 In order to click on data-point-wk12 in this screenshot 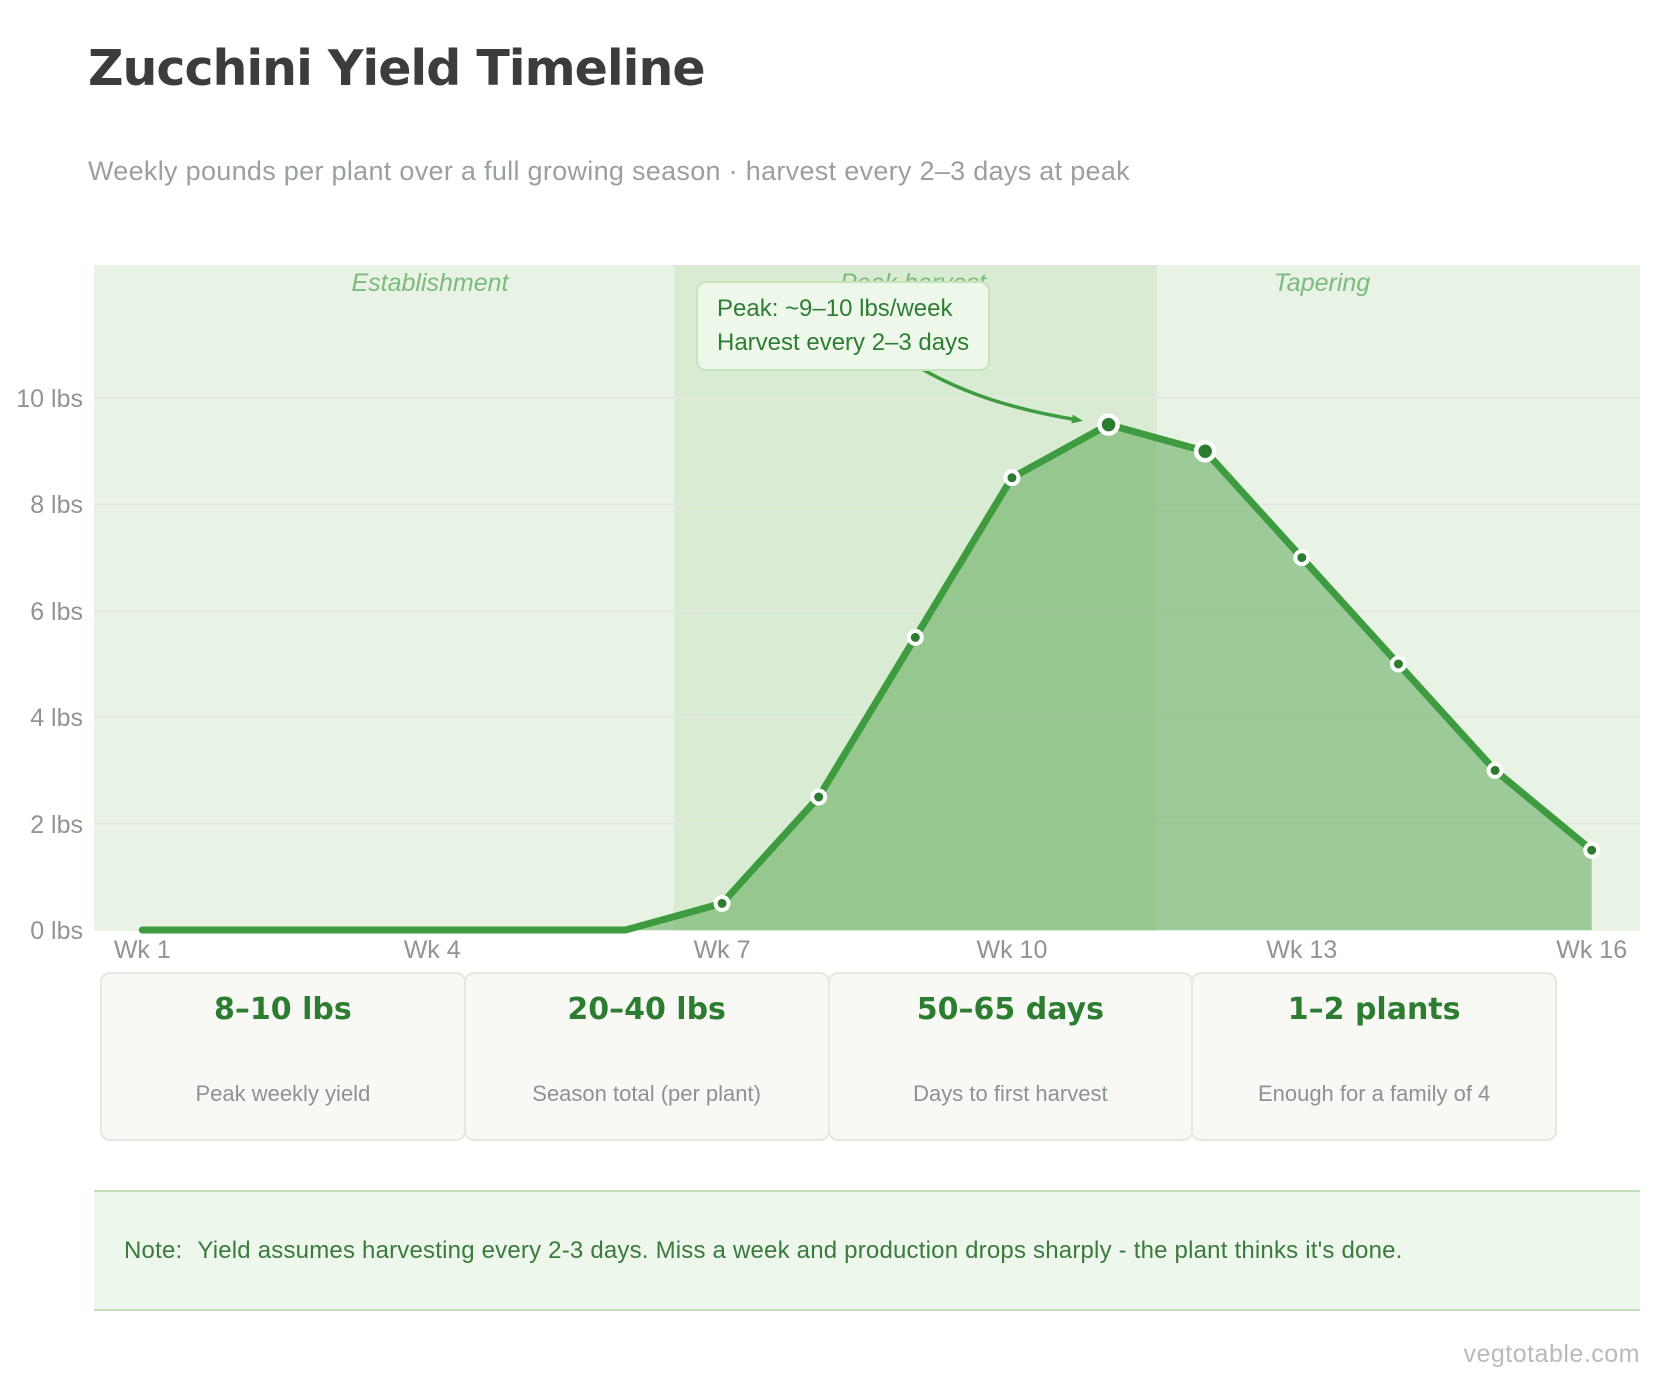, I will do `click(1205, 451)`.